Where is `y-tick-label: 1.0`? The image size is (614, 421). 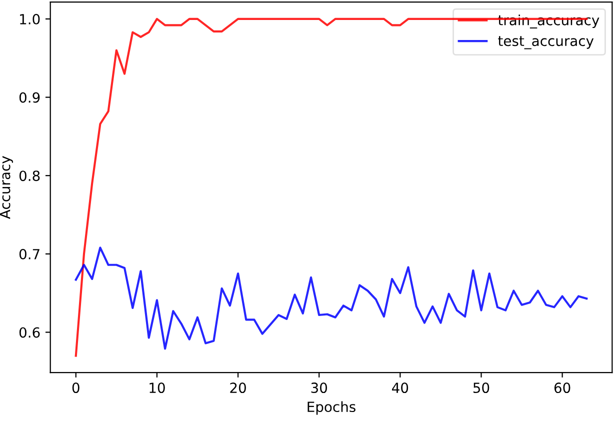
y-tick-label: 1.0 is located at coordinates (30, 19).